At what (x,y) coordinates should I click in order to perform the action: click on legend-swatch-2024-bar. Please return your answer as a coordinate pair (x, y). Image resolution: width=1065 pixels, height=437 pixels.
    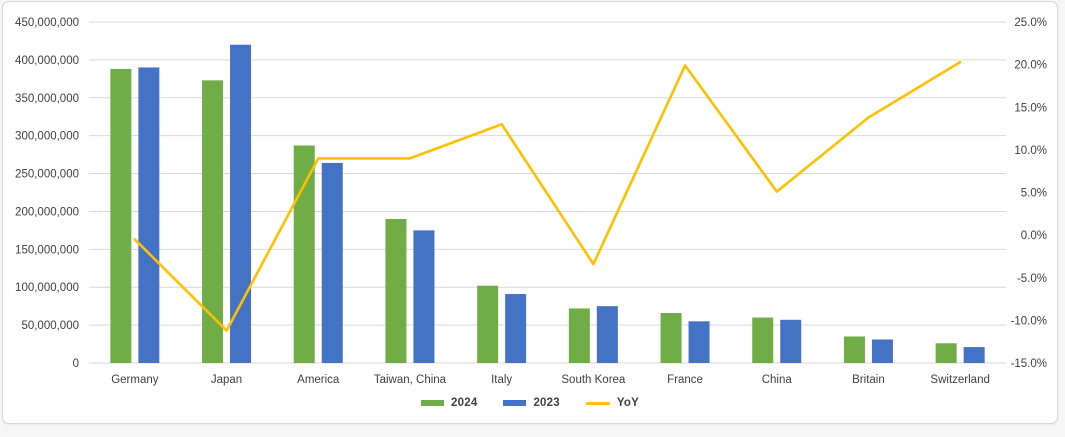
    Looking at the image, I should click on (433, 403).